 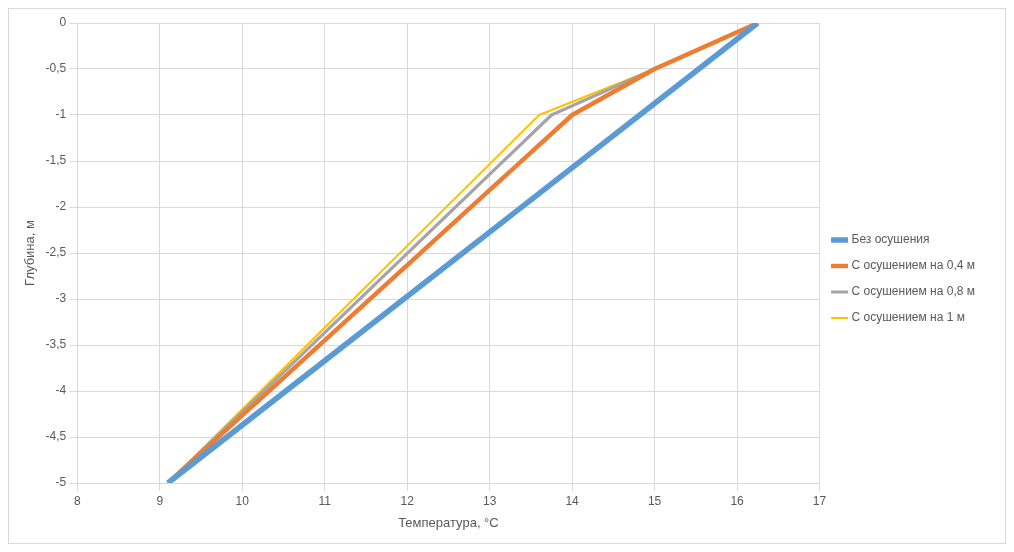 I want to click on x-axis-title: Температура, °C, so click(x=448, y=522).